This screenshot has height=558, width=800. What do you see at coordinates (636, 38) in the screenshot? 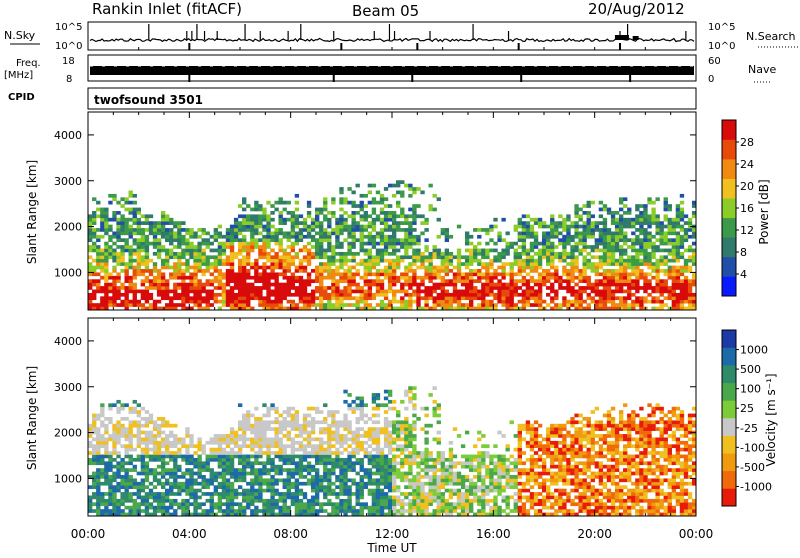
I see `noise-block` at bounding box center [636, 38].